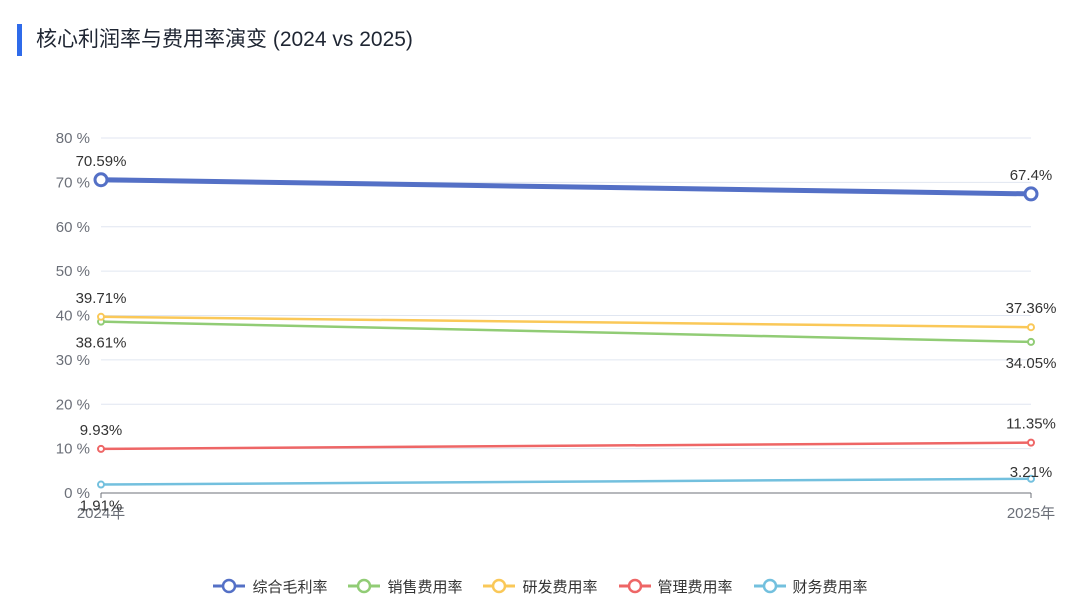  I want to click on data-label: 3.21%, so click(1031, 472).